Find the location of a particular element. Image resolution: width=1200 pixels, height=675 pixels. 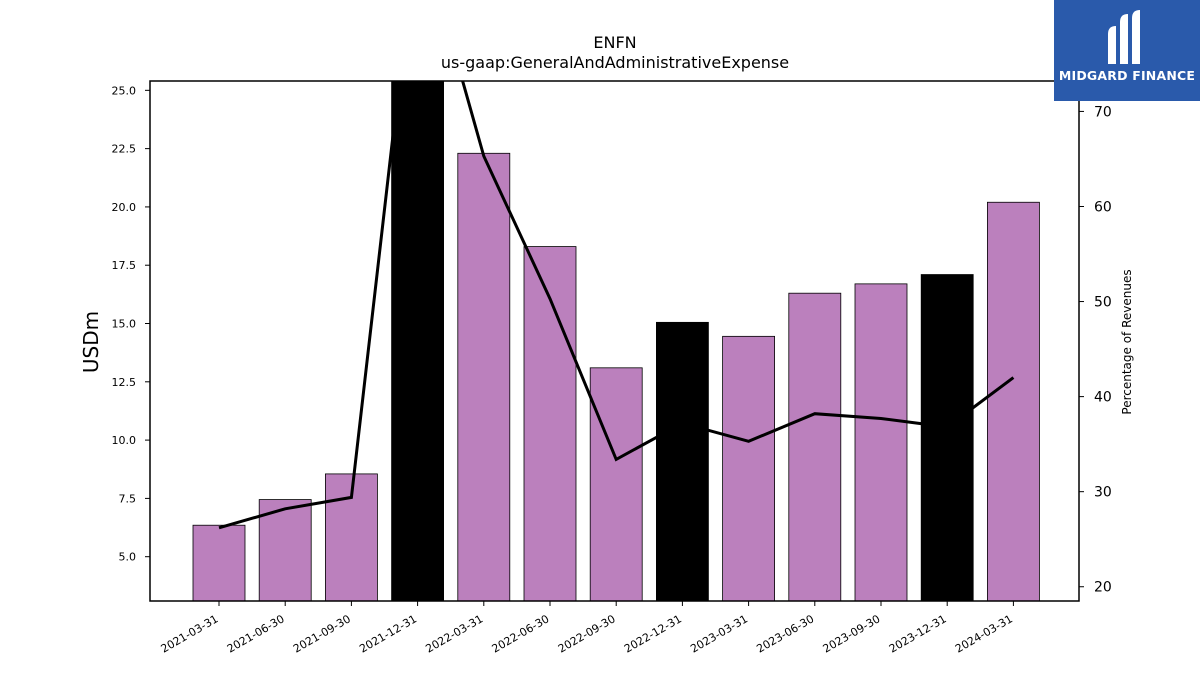

logo-mark-icon is located at coordinates (1124, 37).